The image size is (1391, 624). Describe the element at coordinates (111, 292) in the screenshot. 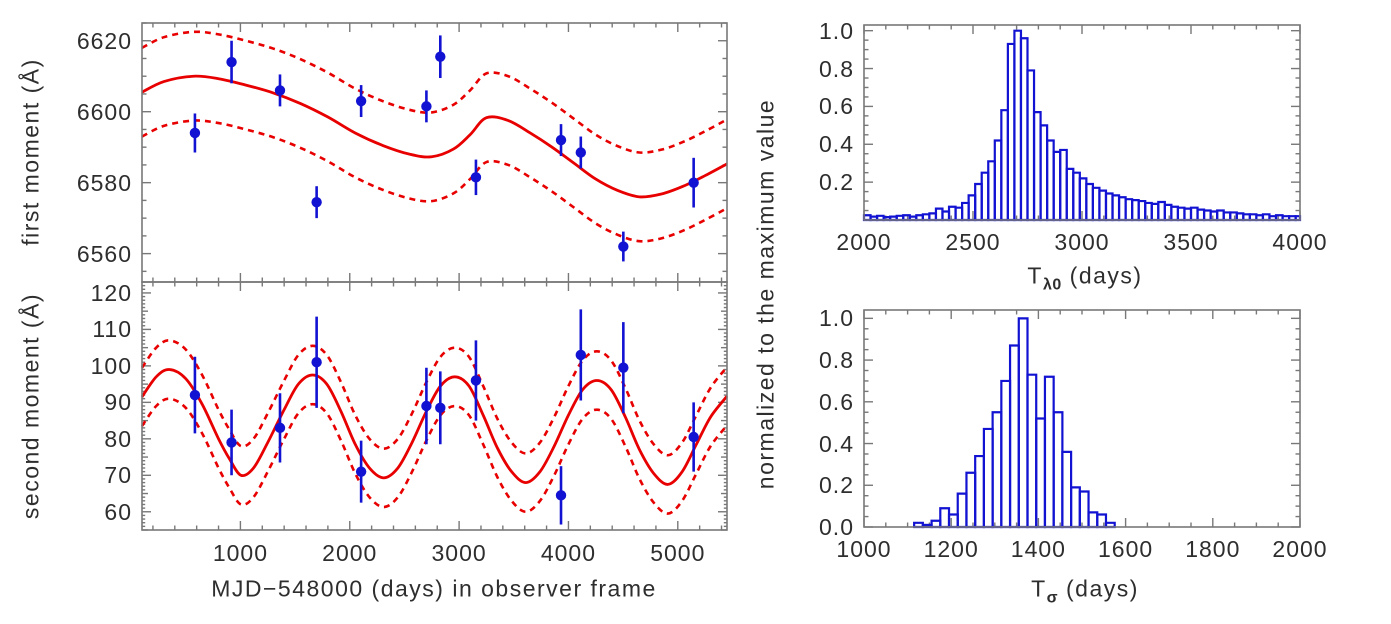

I see `y-tick-label: 120` at that location.